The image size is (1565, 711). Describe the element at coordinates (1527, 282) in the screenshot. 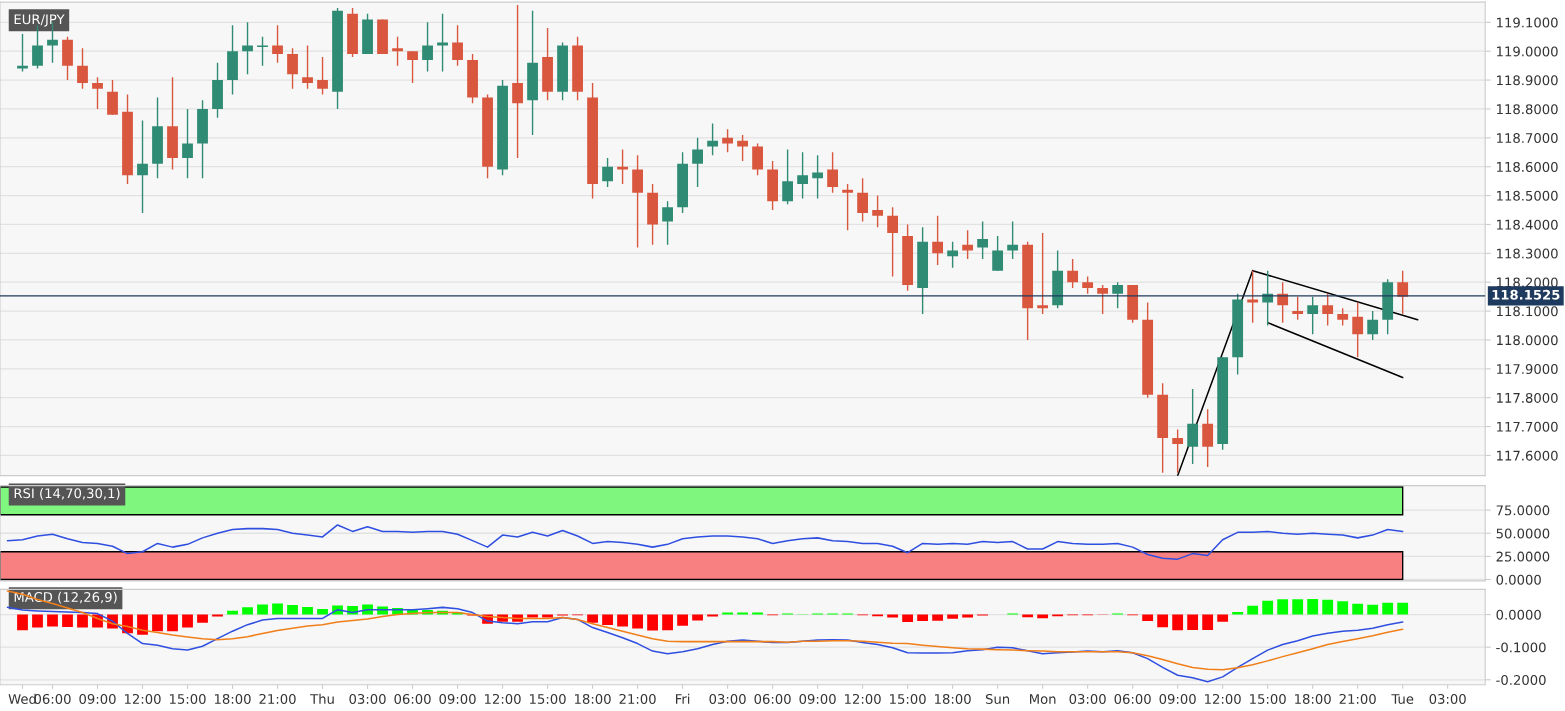

I see `y-tick-label: 118.2000` at that location.